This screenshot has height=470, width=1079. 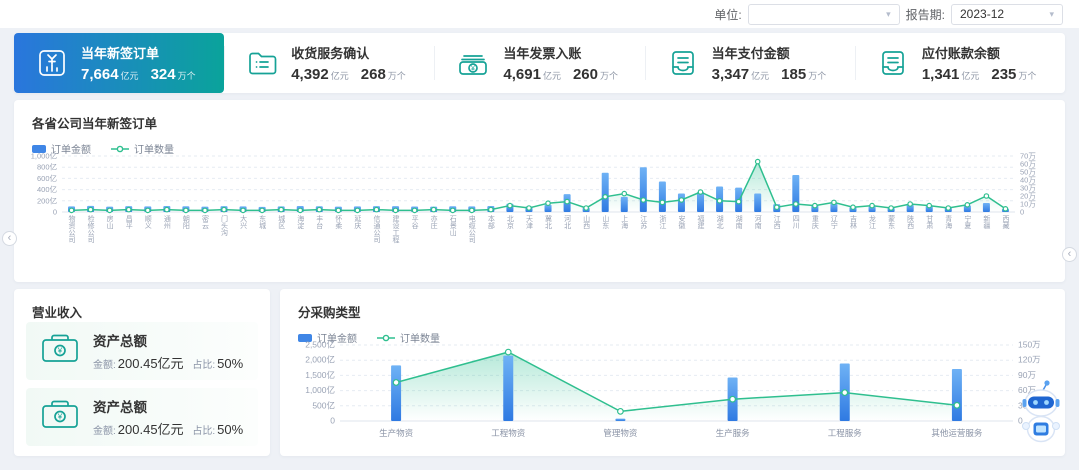 What do you see at coordinates (749, 63) in the screenshot?
I see `kpi-card-payments: 当年支付金额 3,347 亿元 185 万个` at bounding box center [749, 63].